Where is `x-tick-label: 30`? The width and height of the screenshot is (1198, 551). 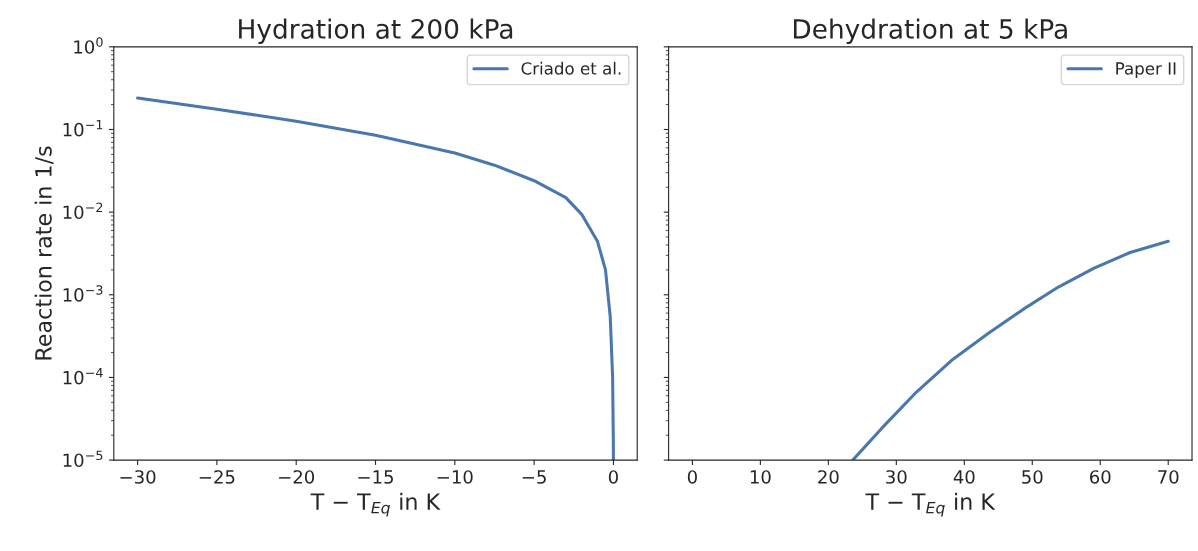
x-tick-label: 30 is located at coordinates (896, 477).